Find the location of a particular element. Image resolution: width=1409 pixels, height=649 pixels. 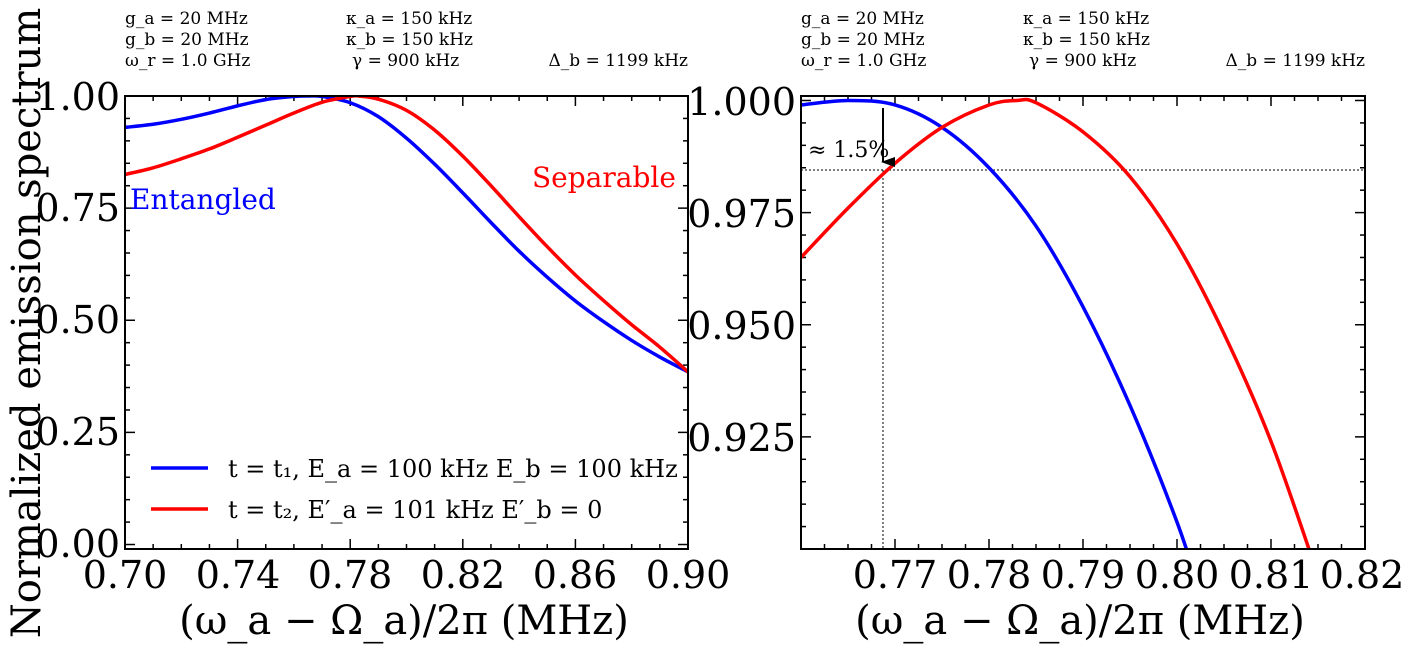

right-x-axis-label: (ω_a − Ω_a)/2π (MHz) is located at coordinates (1080, 621).